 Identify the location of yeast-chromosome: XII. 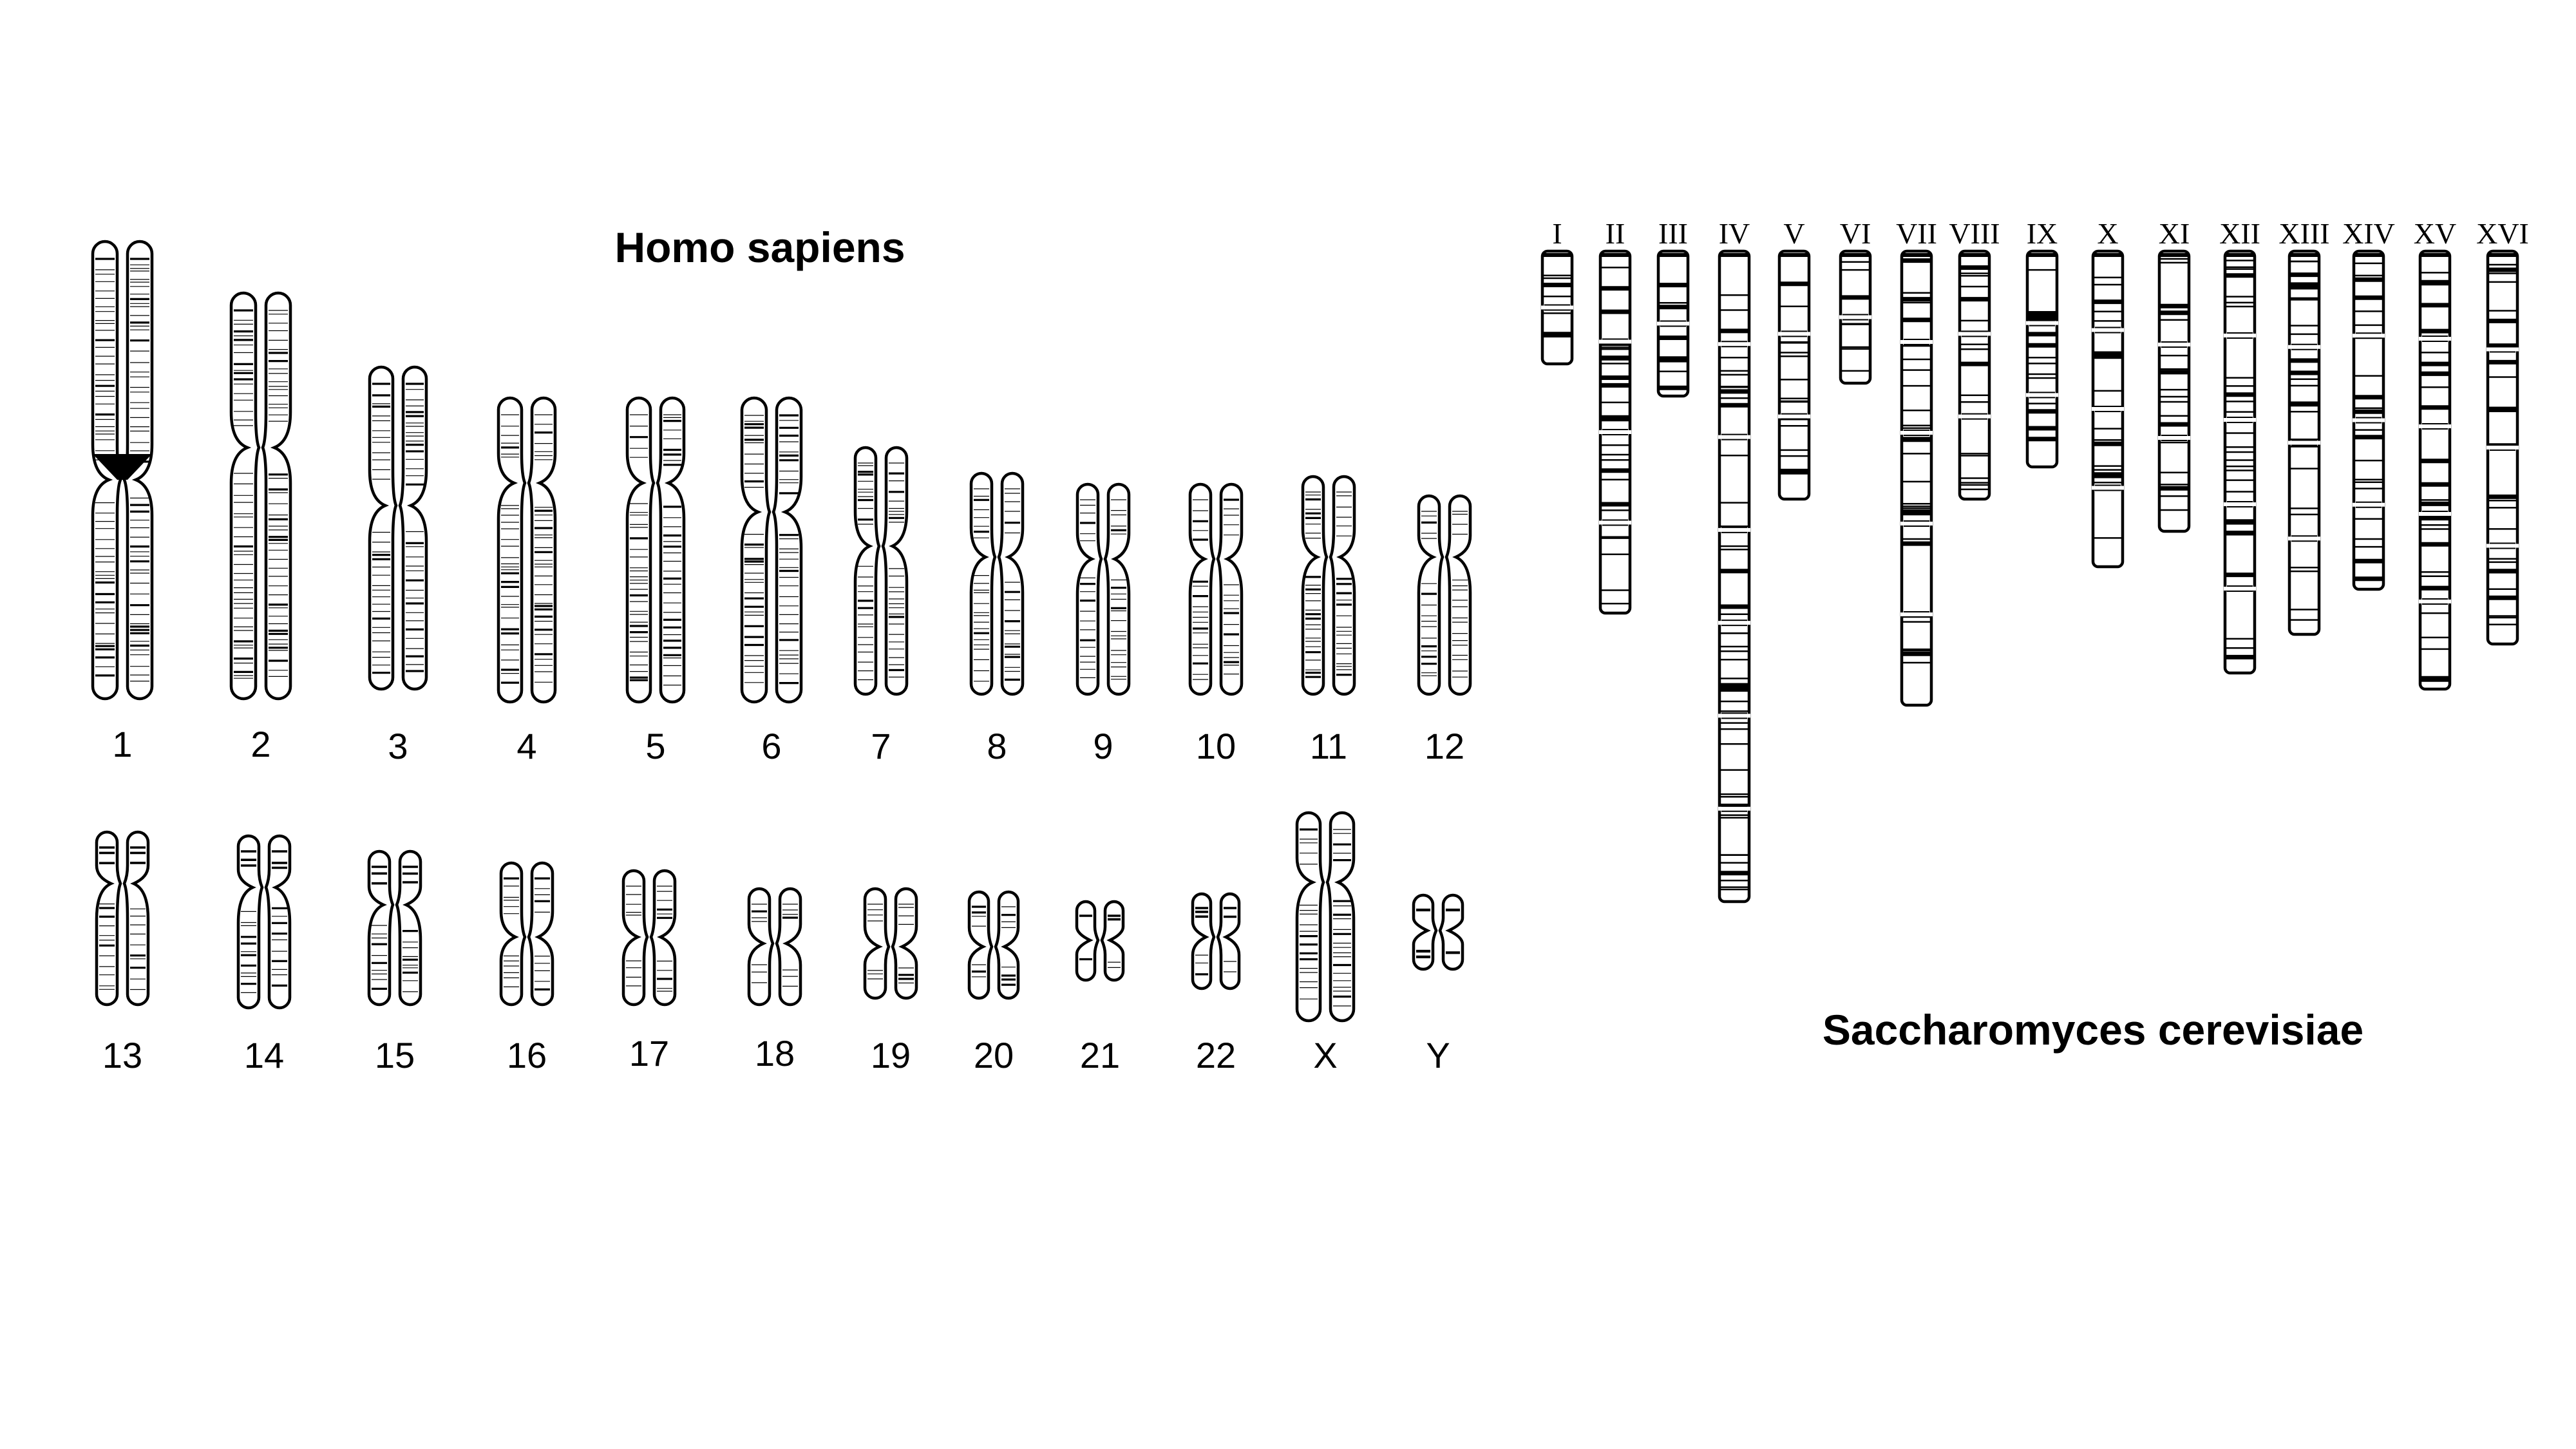
(2239, 445).